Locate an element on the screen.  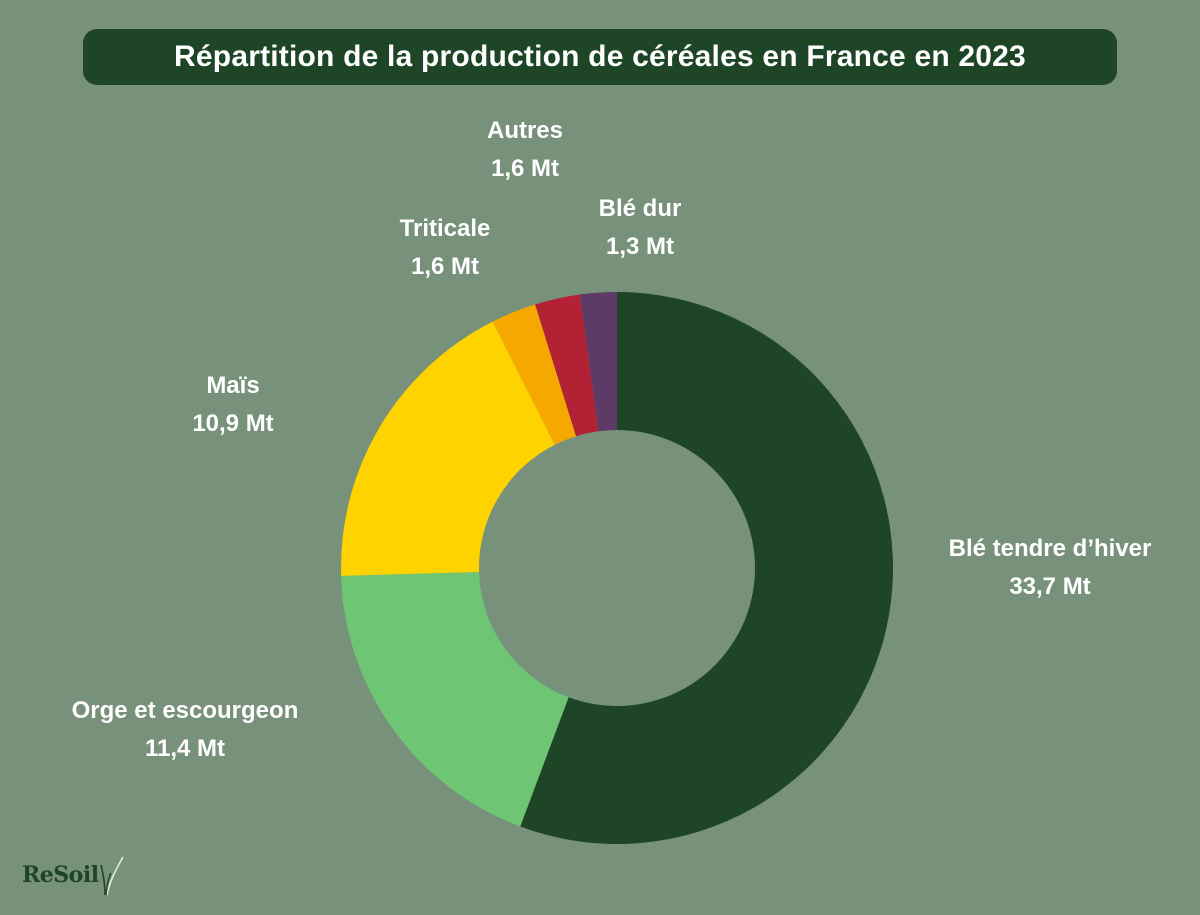
donut-slice-mais is located at coordinates (447, 448).